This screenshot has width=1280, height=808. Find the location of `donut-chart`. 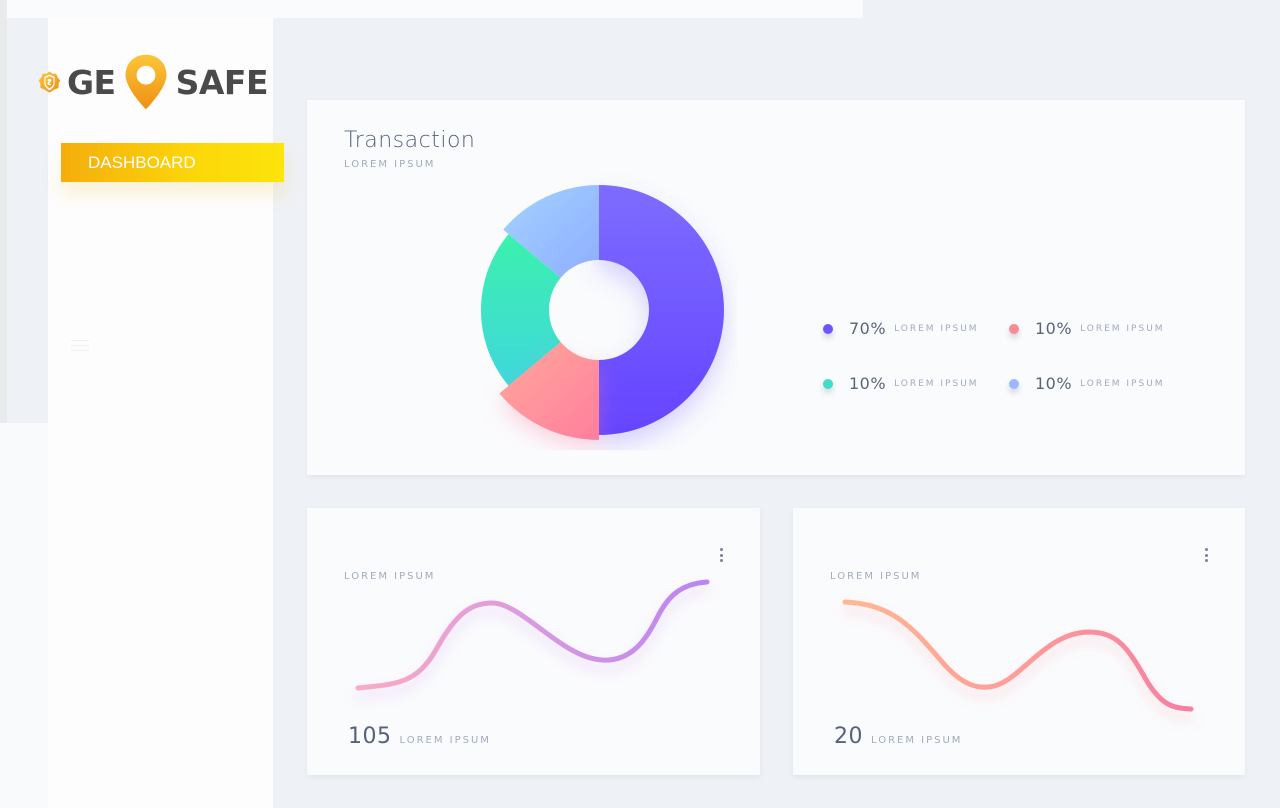

donut-chart is located at coordinates (602, 312).